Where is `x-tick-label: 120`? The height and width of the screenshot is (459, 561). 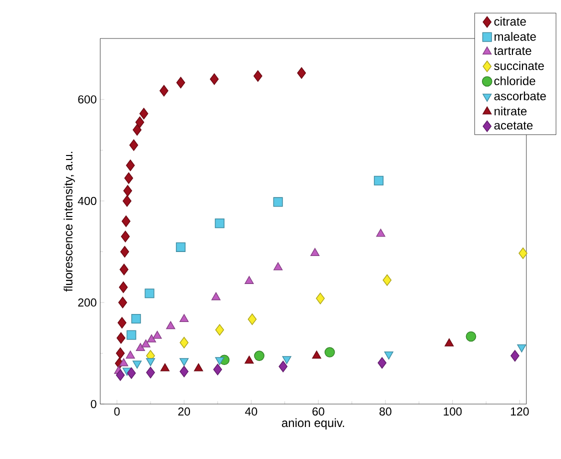
x-tick-label: 120 is located at coordinates (519, 411).